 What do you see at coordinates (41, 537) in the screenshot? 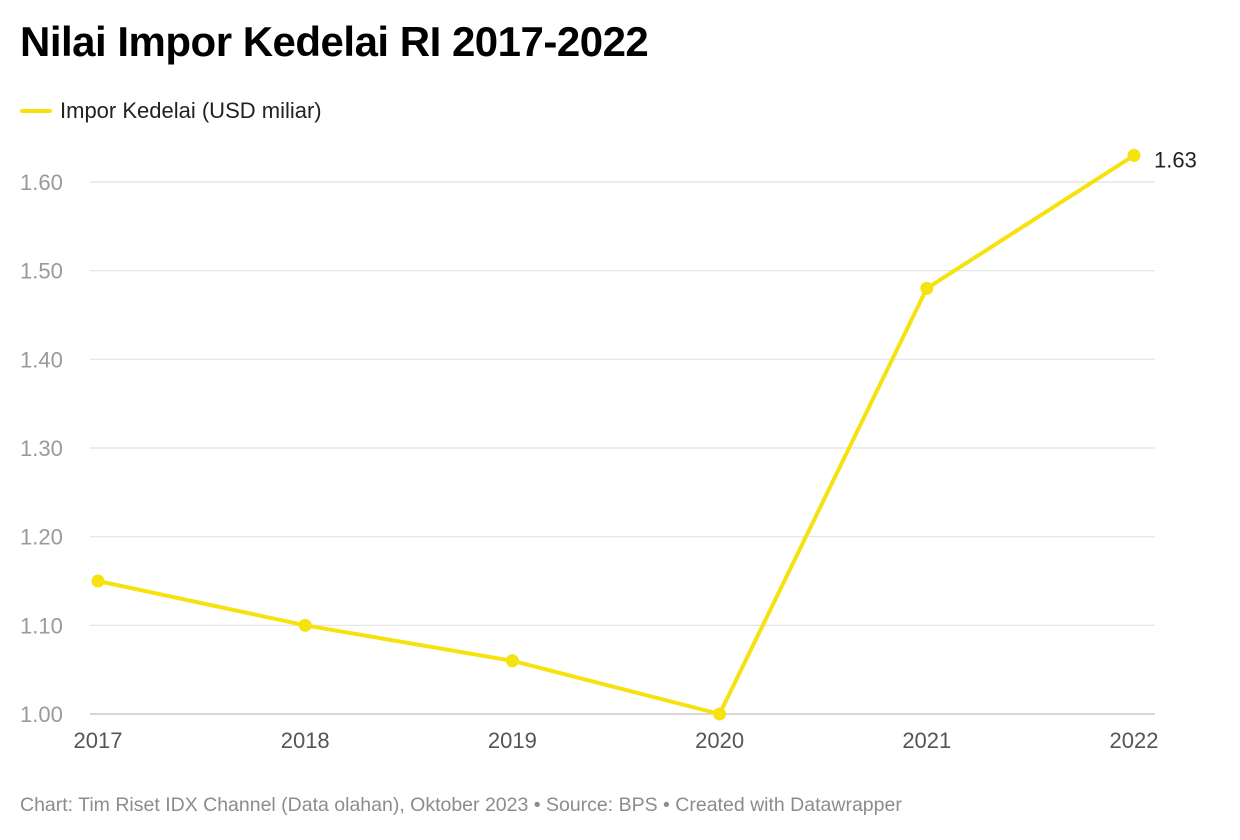
I see `y-tick-label: 1.20` at bounding box center [41, 537].